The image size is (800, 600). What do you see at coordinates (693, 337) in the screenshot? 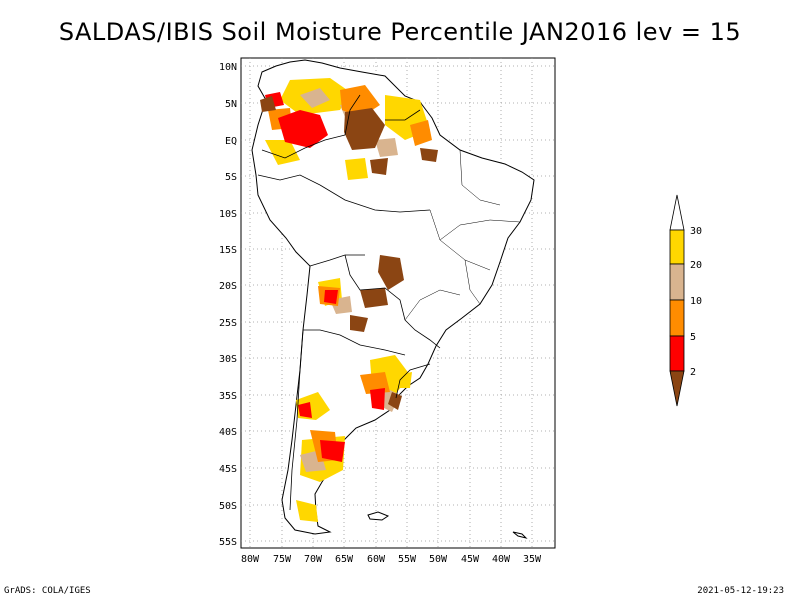
I see `legend-label: 5` at bounding box center [693, 337].